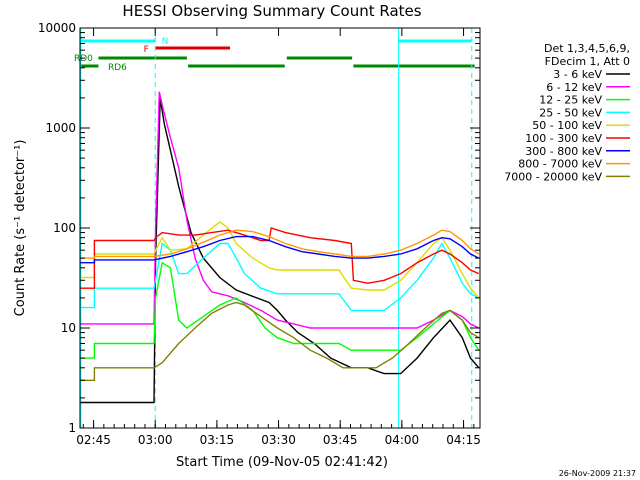 This screenshot has height=480, width=640. Describe the element at coordinates (463, 440) in the screenshot. I see `x-tick-label-7: 04:15` at that location.